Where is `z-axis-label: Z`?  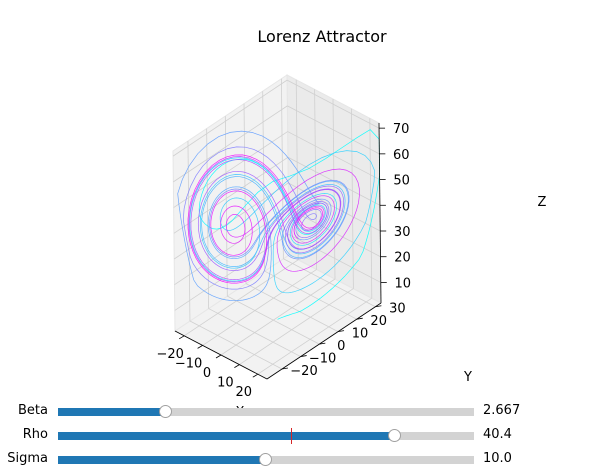 z-axis-label: Z is located at coordinates (542, 202).